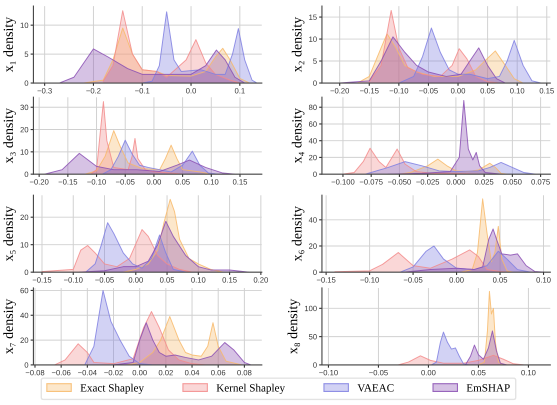 This screenshot has width=557, height=405. I want to click on y-axis-title: x₇ density, so click(9, 326).